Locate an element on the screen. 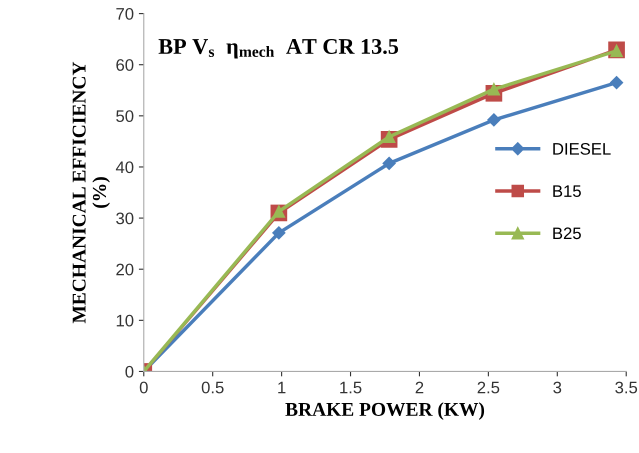 This screenshot has height=453, width=639. x-tick-label: 0 is located at coordinates (144, 388).